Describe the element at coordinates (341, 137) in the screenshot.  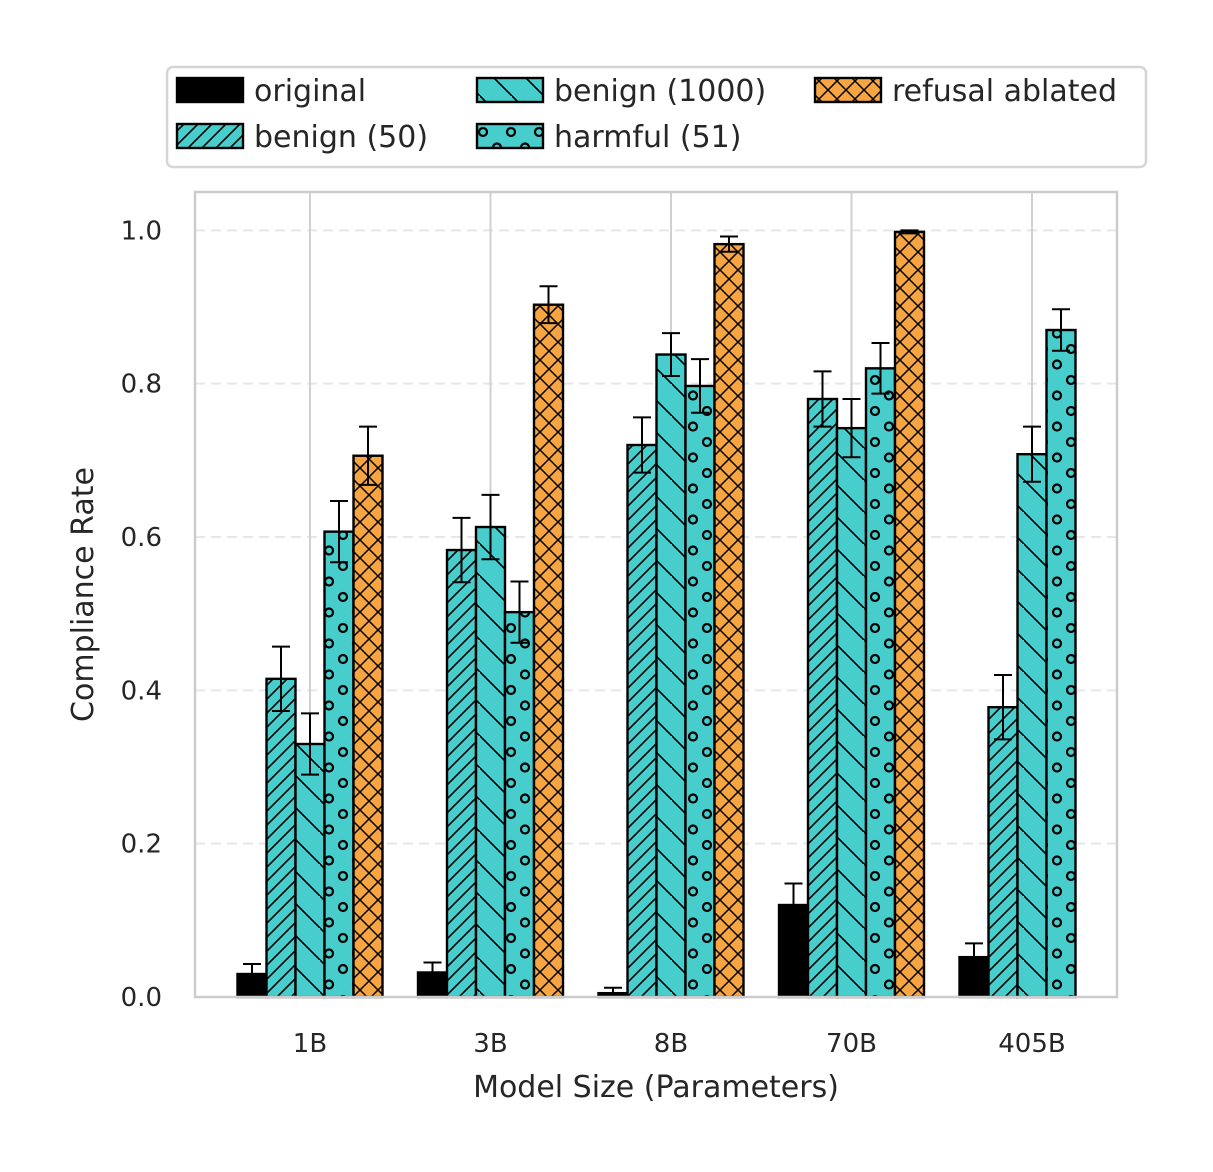
I see `legend-label: benign (50)` at that location.